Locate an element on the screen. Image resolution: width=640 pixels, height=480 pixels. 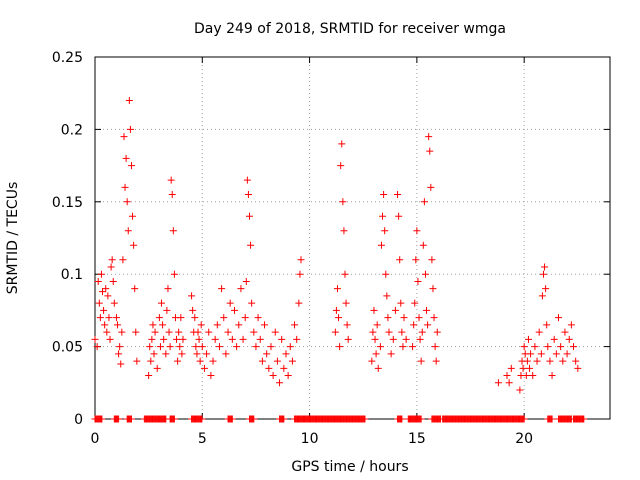
y-tick-label: 0 is located at coordinates (78, 420).